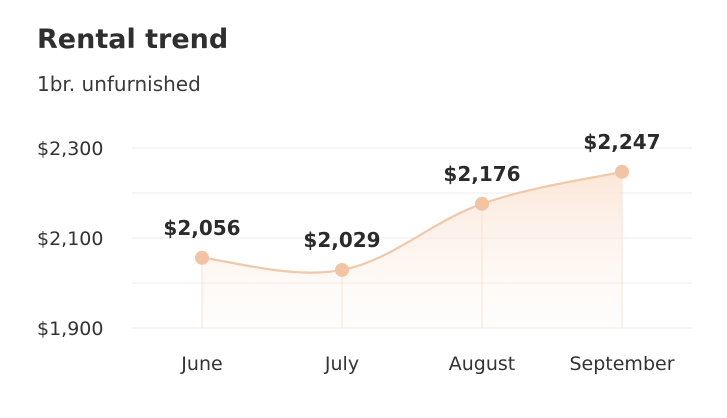  I want to click on y-tick-label: $2,300, so click(70, 149).